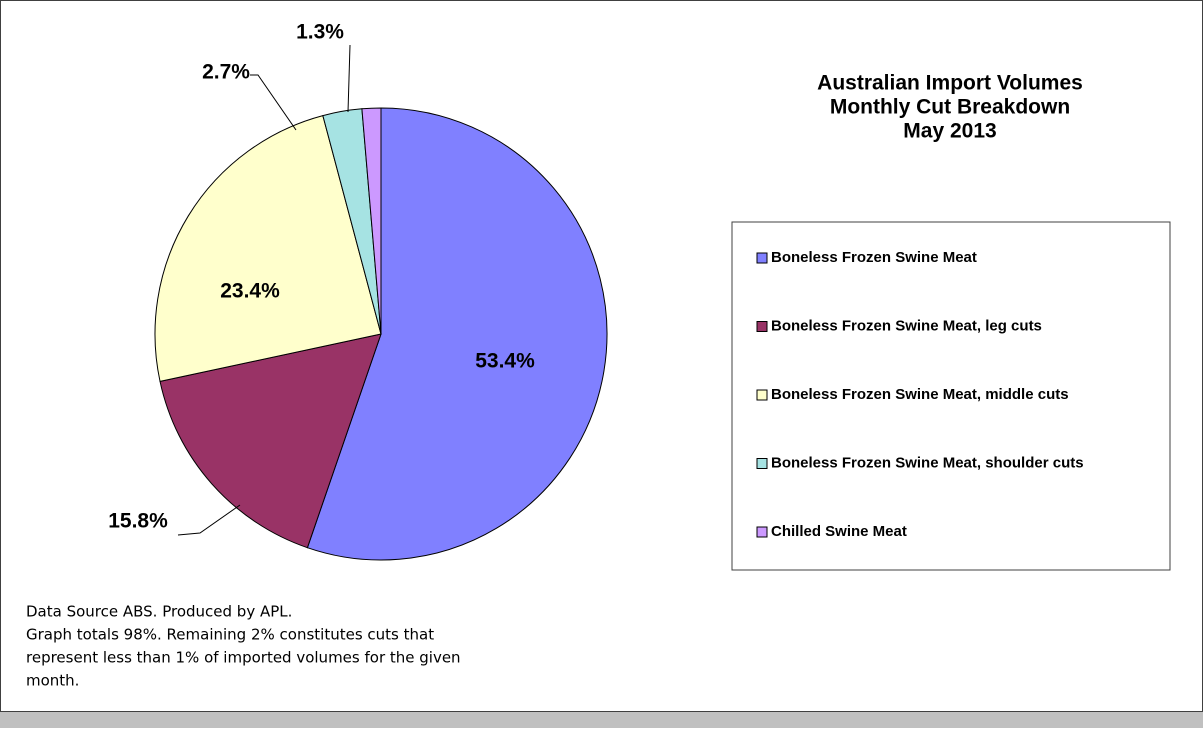 This screenshot has height=733, width=1203. I want to click on legend-label: Boneless Frozen Swine Meat, middle cuts, so click(920, 394).